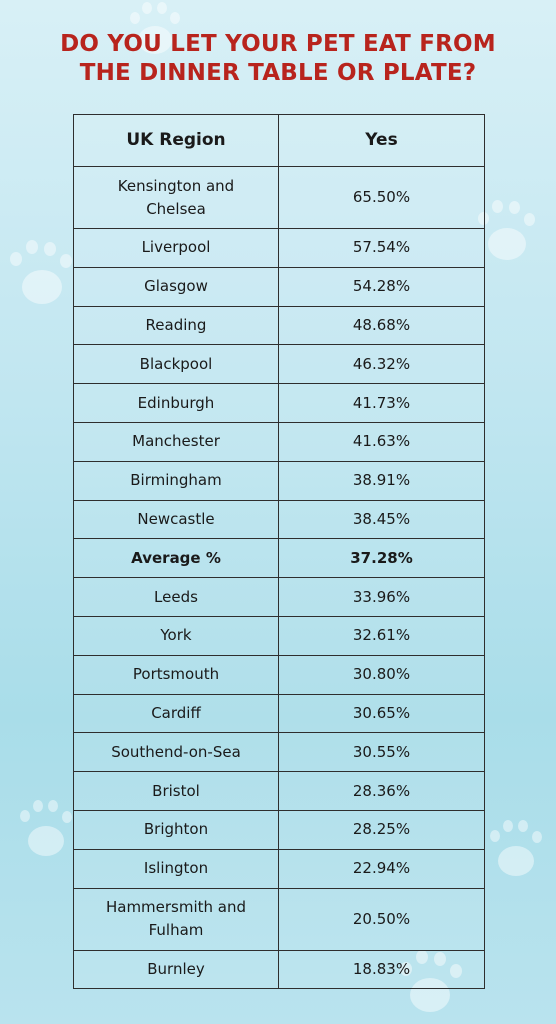  I want to click on region-cell: Reading, so click(176, 325).